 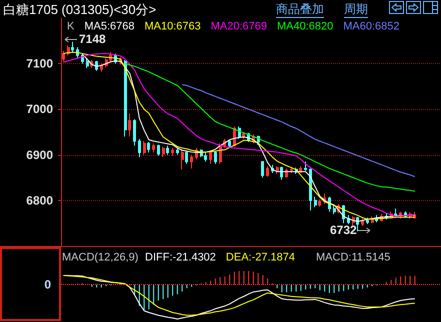 I want to click on annotation: 7148, so click(x=92, y=39).